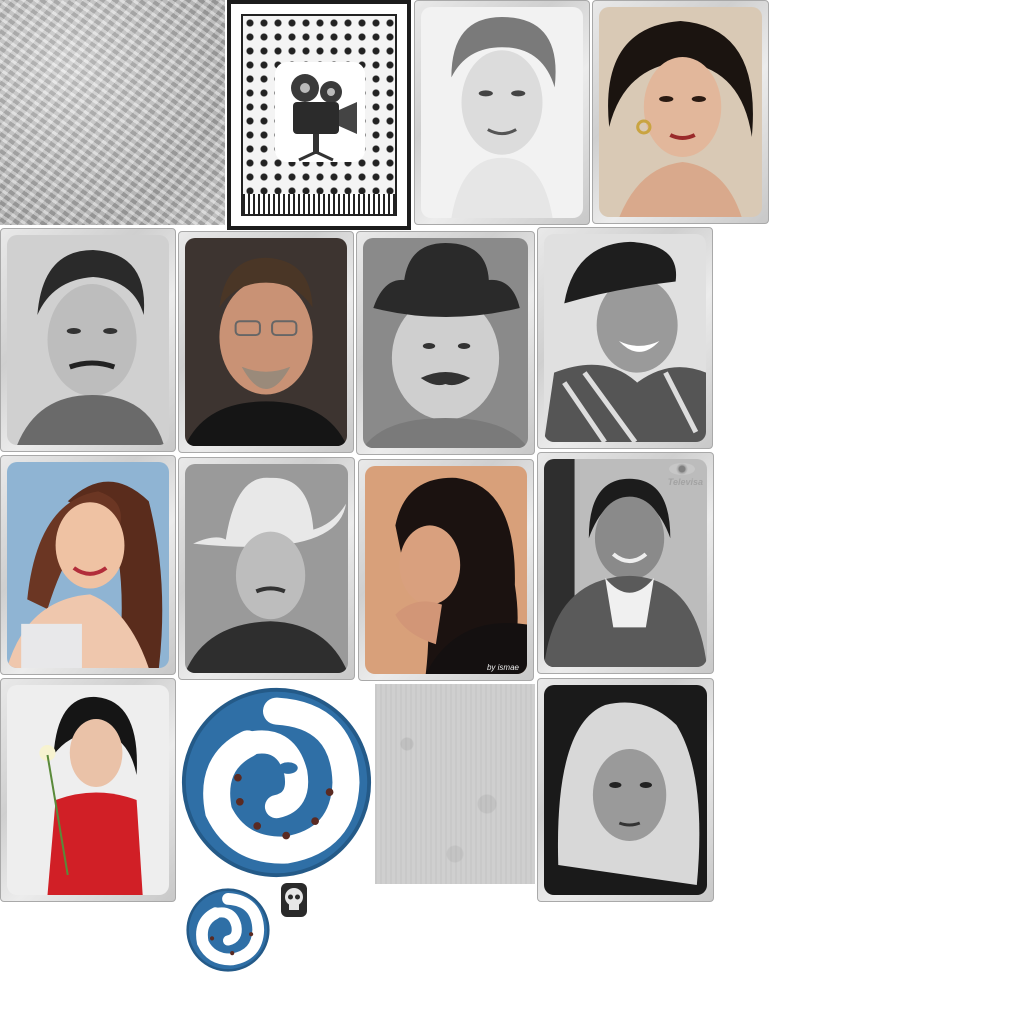 This screenshot has height=1024, width=1024. I want to click on portrait-card-9: by ismae, so click(446, 570).